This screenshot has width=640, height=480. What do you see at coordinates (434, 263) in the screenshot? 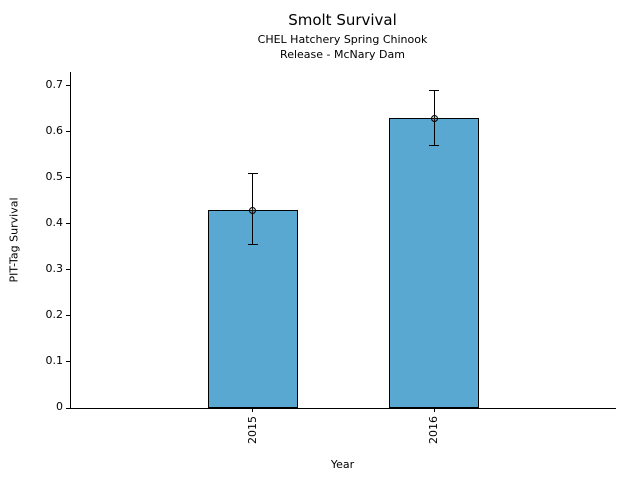
I see `bar-2016` at bounding box center [434, 263].